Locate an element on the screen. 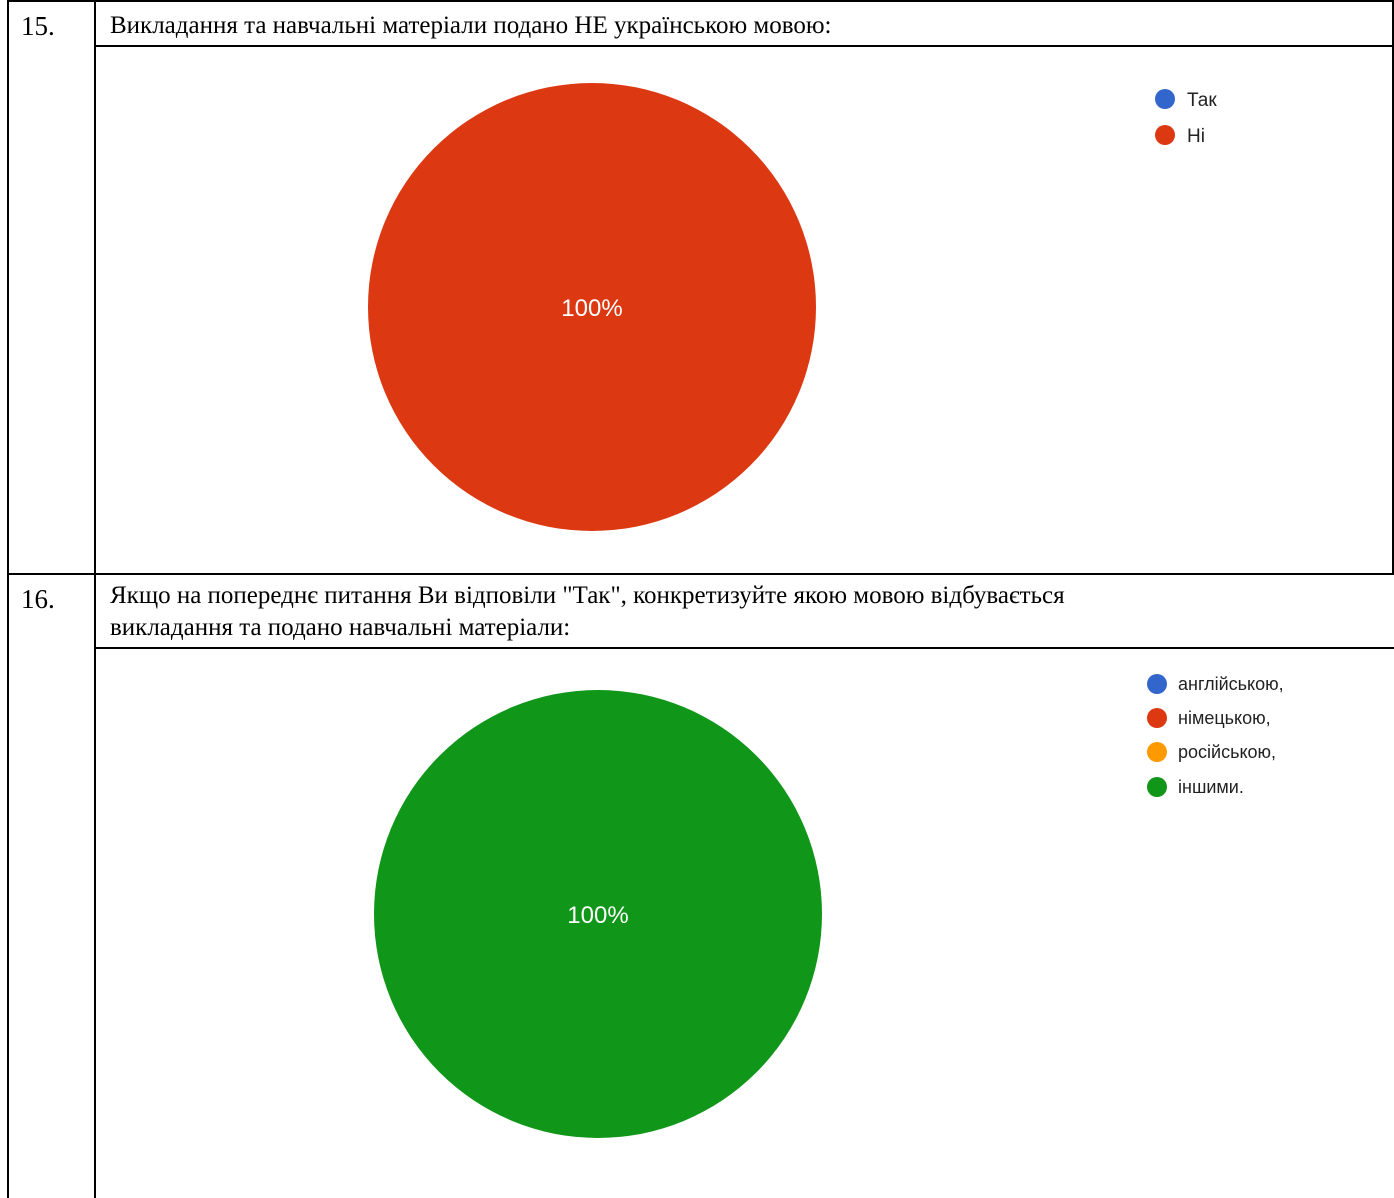  q16-question-underline is located at coordinates (744, 648).